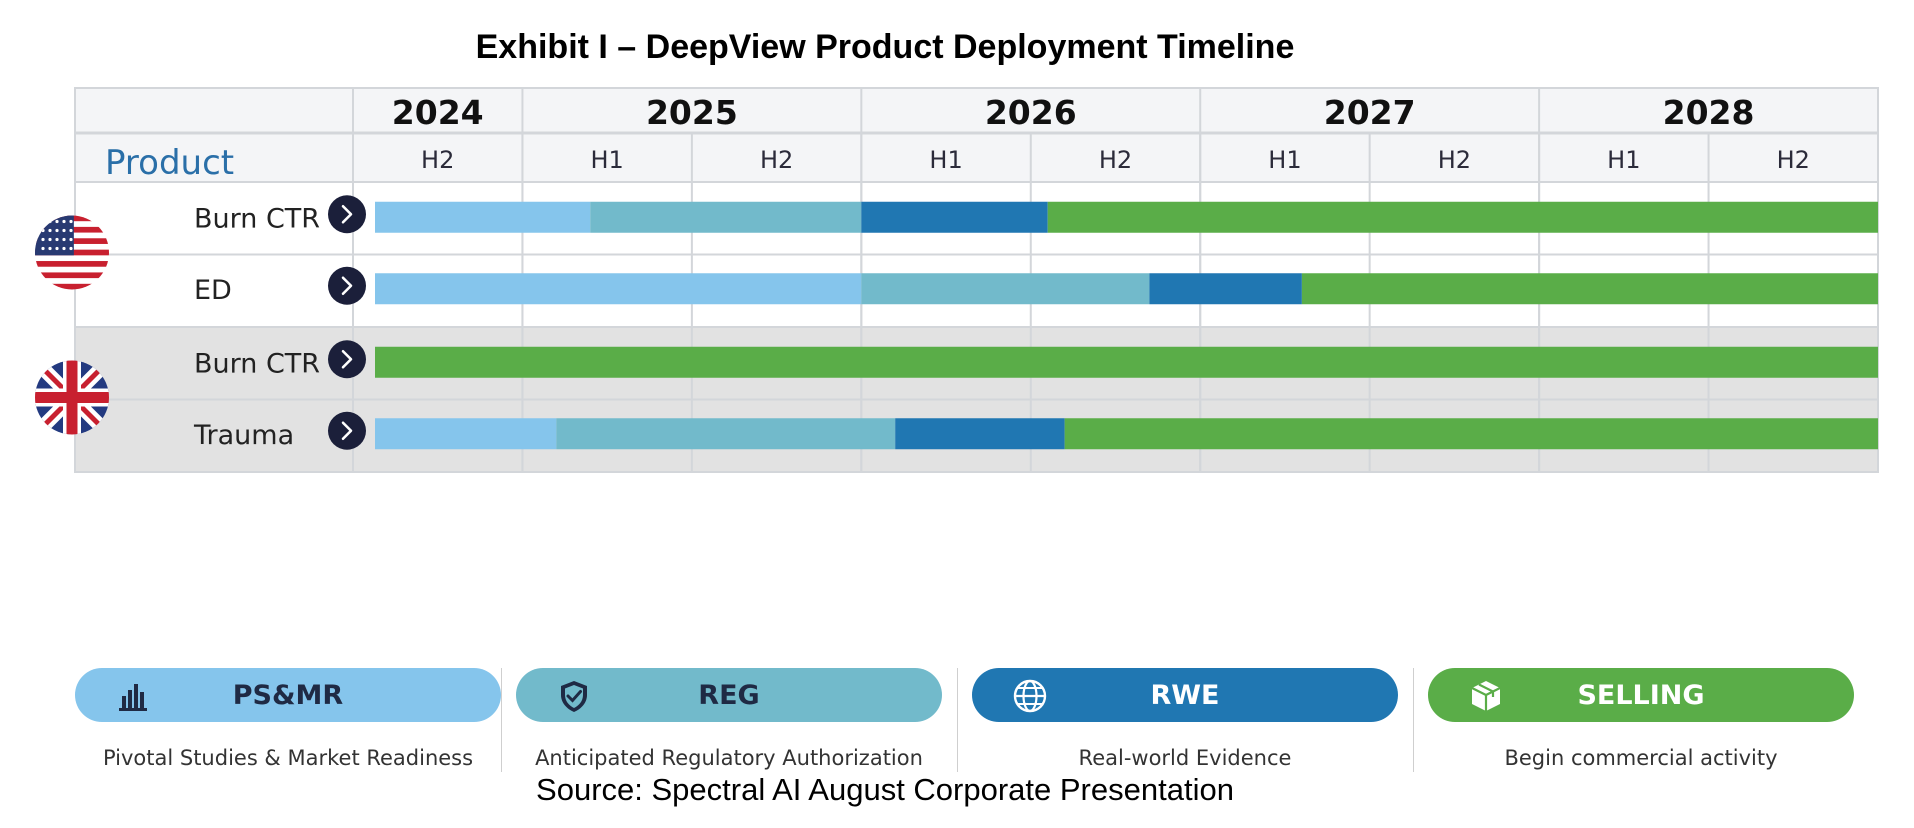  Describe the element at coordinates (288, 758) in the screenshot. I see `legend-description: Pivotal Studies & Market Readiness` at that location.